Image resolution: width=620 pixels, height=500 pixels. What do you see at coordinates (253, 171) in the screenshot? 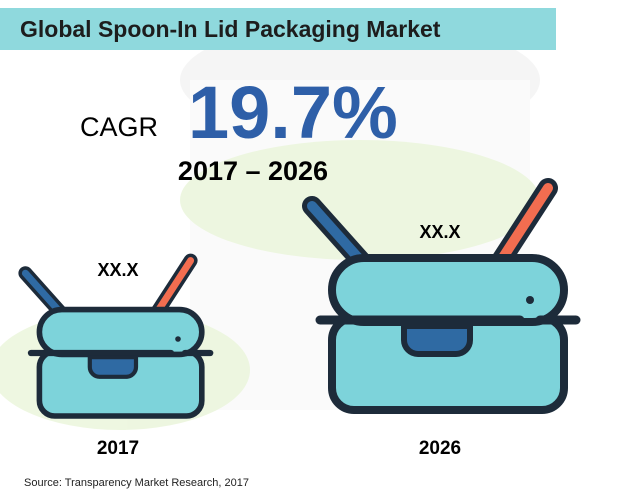
I see `cagr-period: 2017 – 2026` at bounding box center [253, 171].